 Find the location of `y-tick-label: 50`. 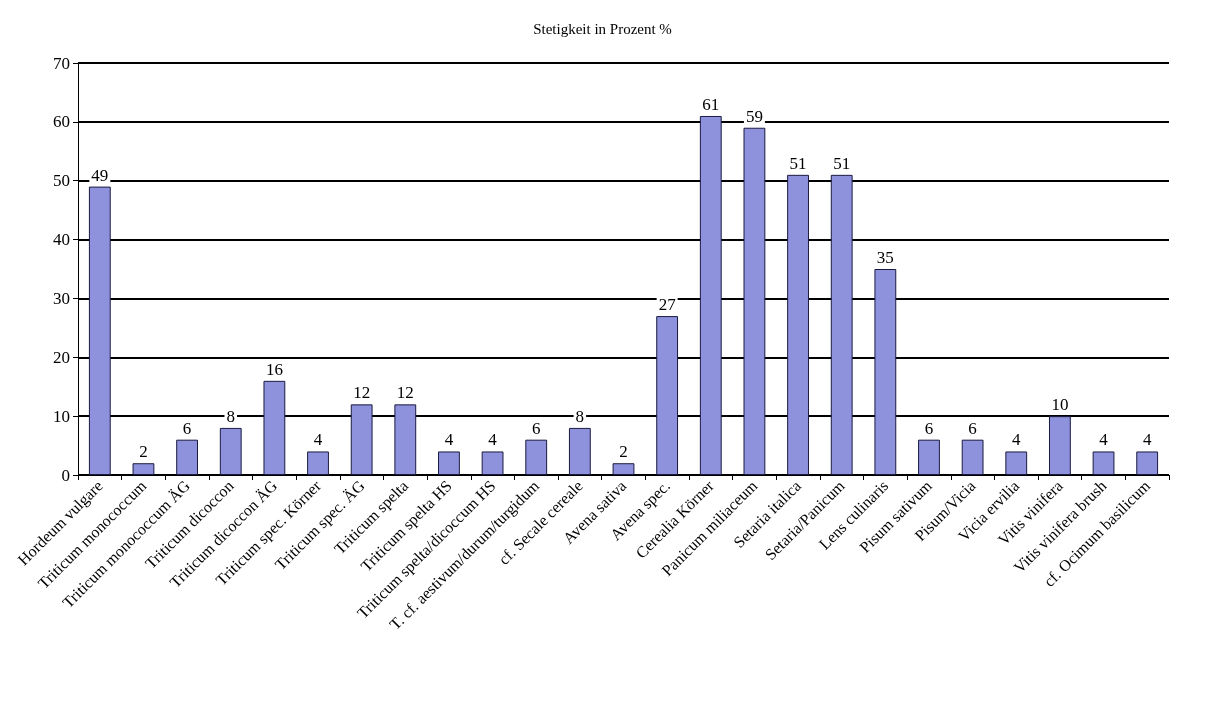

y-tick-label: 50 is located at coordinates (61, 181).